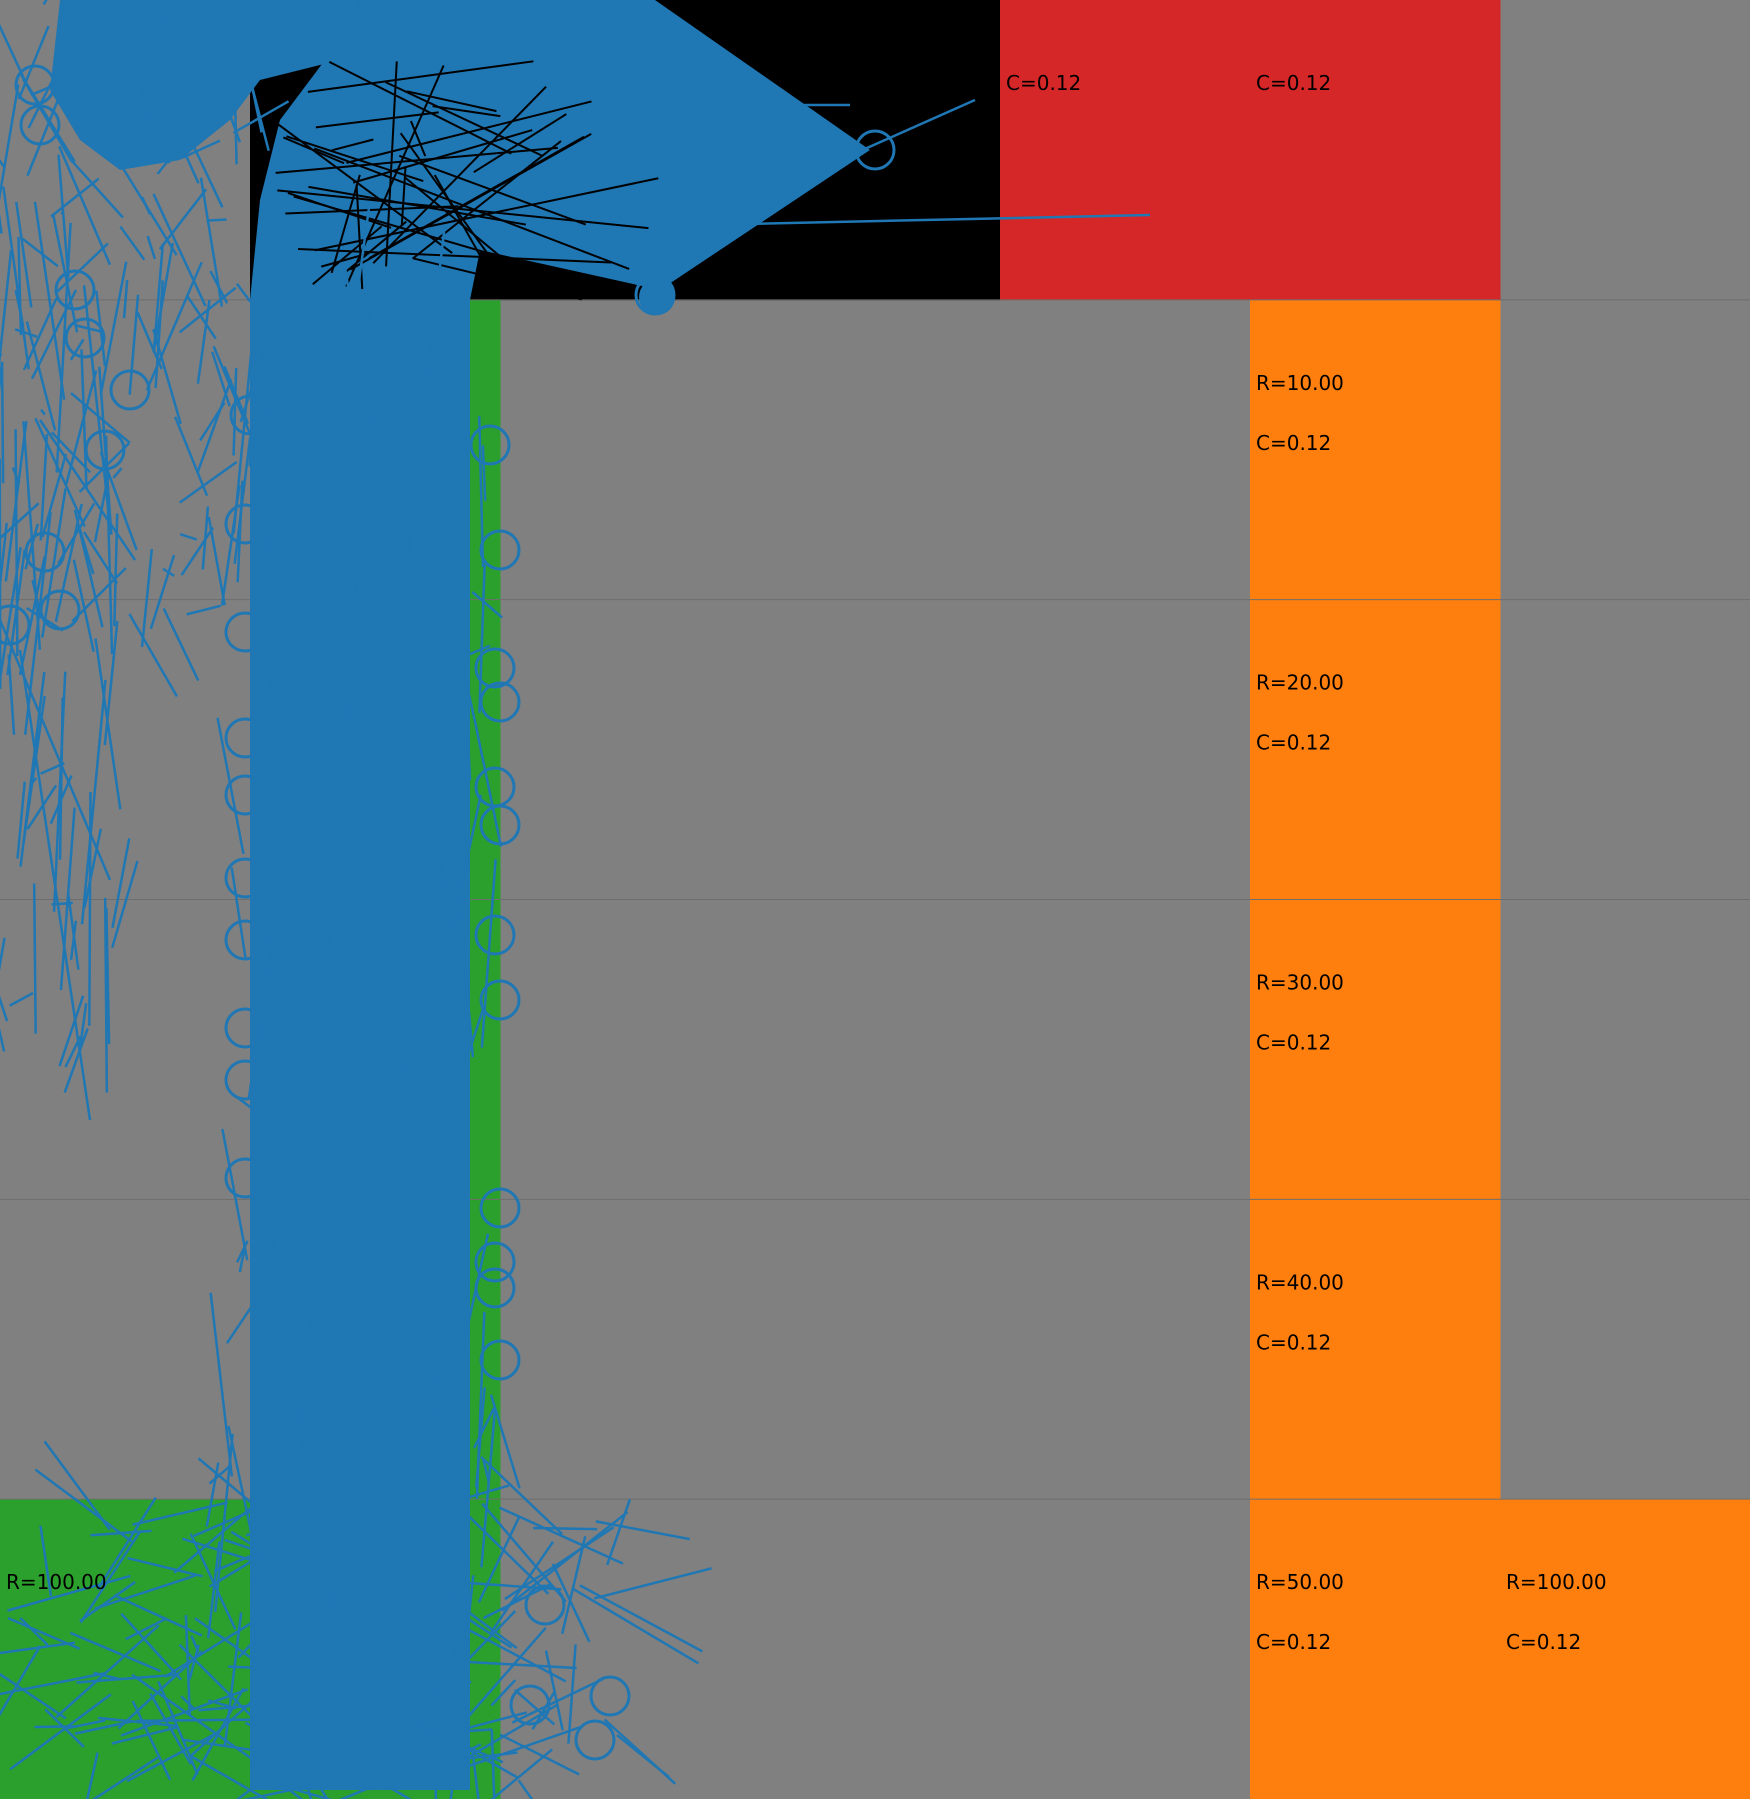 Image resolution: width=1750 pixels, height=1799 pixels. What do you see at coordinates (1375, 1649) in the screenshot?
I see `cell-reward-r5c5` at bounding box center [1375, 1649].